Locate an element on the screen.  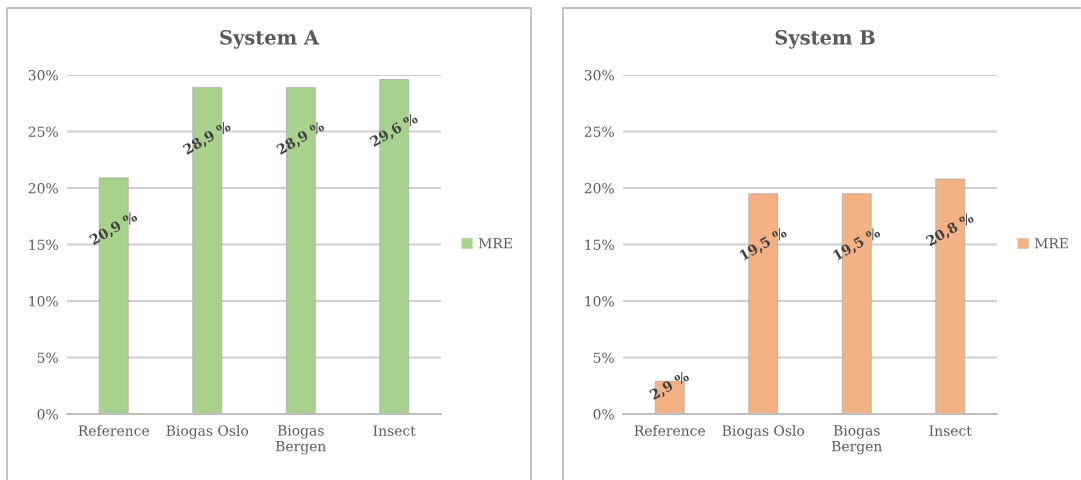
text: 2,9 % is located at coordinates (669, 385).